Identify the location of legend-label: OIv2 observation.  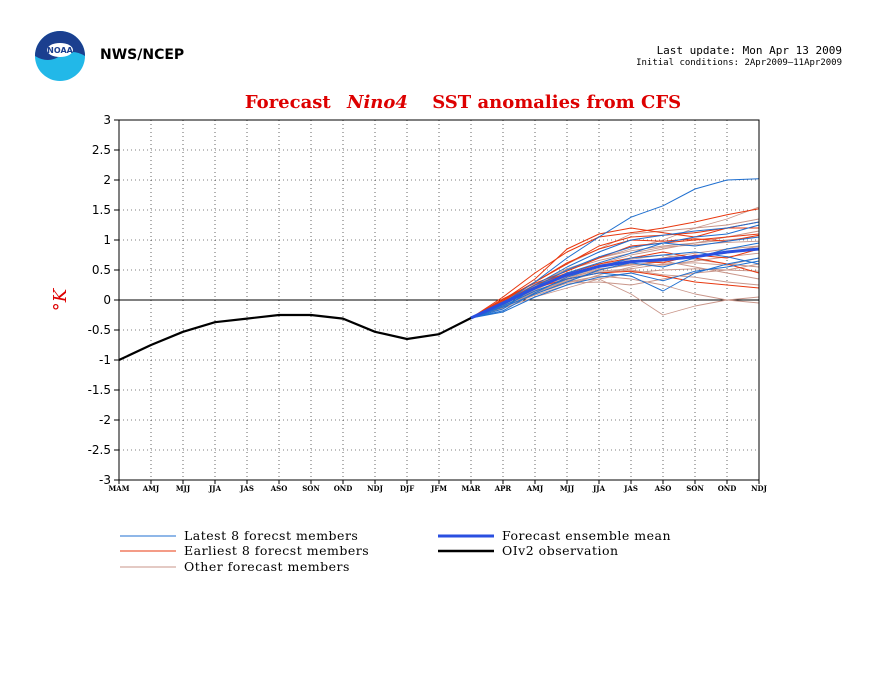
(560, 550).